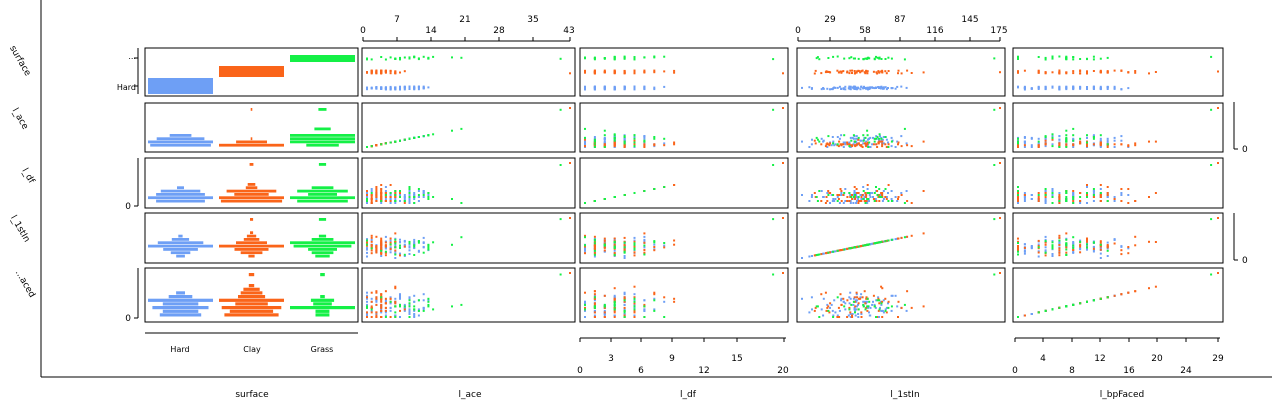 The image size is (1272, 414). Describe the element at coordinates (816, 197) in the screenshot. I see `scatter-point-r2-c3-1999` at that location.